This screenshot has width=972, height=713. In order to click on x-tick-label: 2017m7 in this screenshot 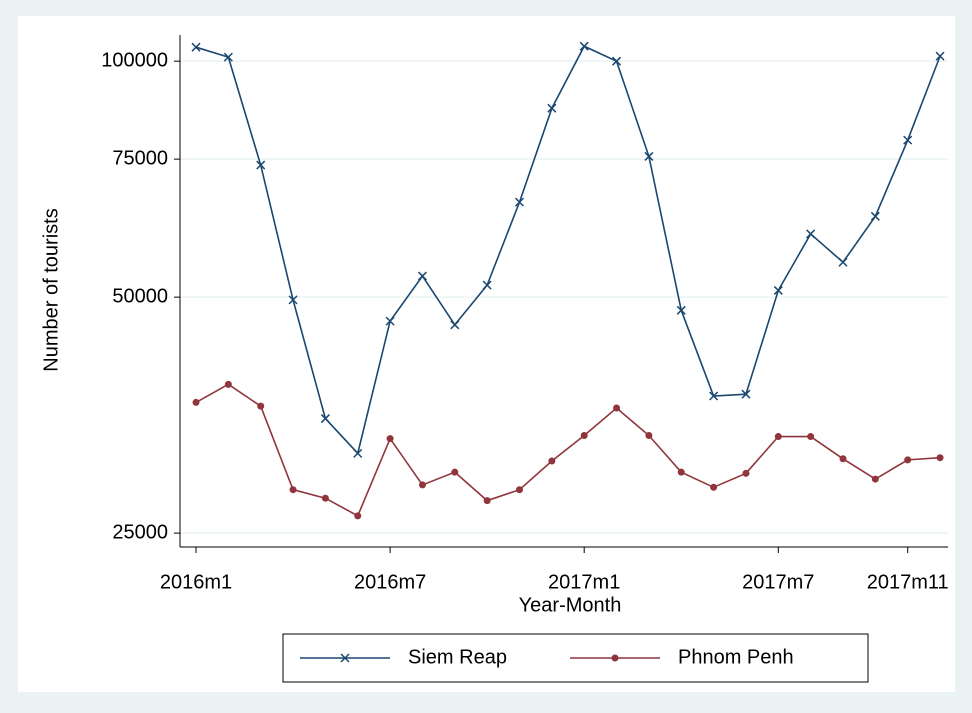, I will do `click(778, 582)`.